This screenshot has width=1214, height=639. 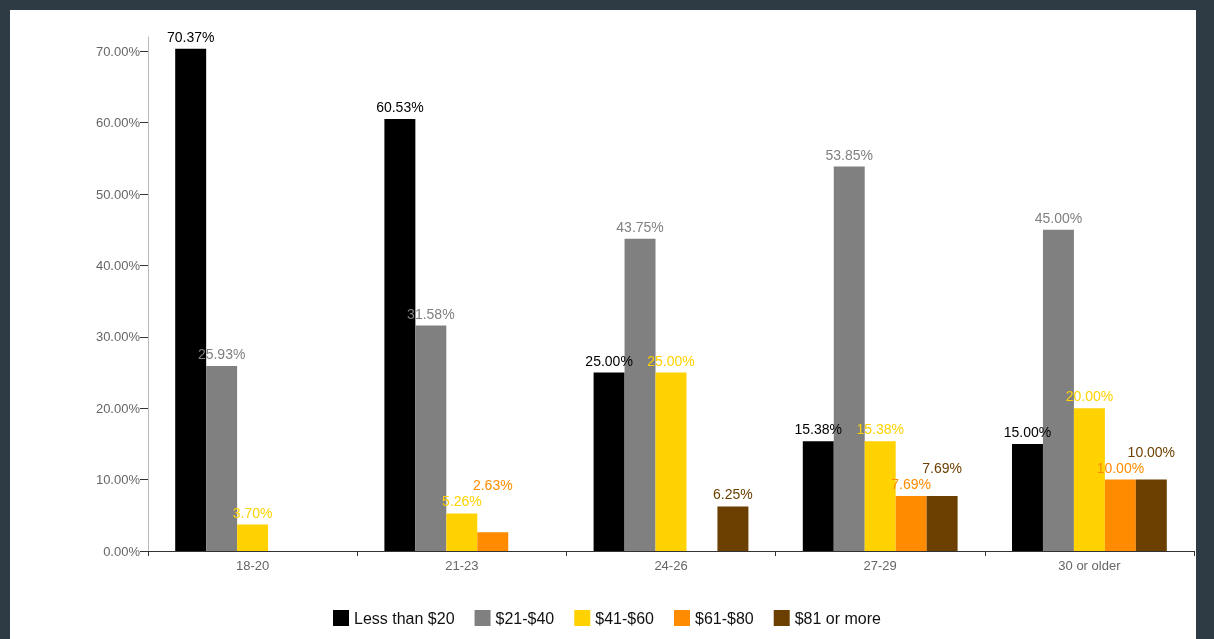 I want to click on data-label: 5.26%, so click(x=461, y=501).